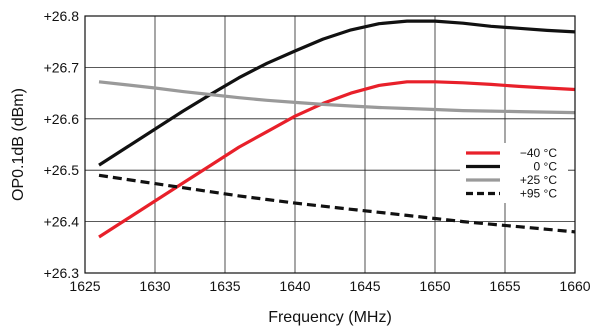  What do you see at coordinates (329, 286) in the screenshot?
I see `x-tick-labels: 1625 1630 1635 1640 1645 1650 1655 1660` at bounding box center [329, 286].